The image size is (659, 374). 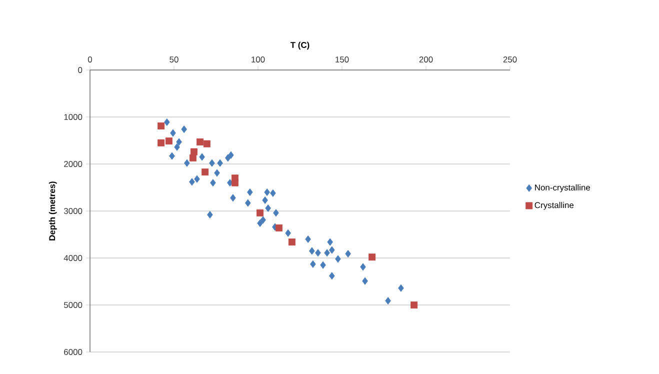 I want to click on y-tick-label: 2000, so click(x=73, y=164).